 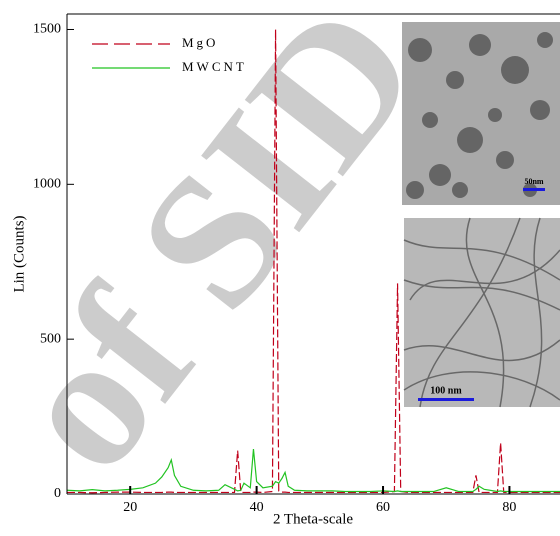 What do you see at coordinates (47, 184) in the screenshot?
I see `y-tick-label: 1000` at bounding box center [47, 184].